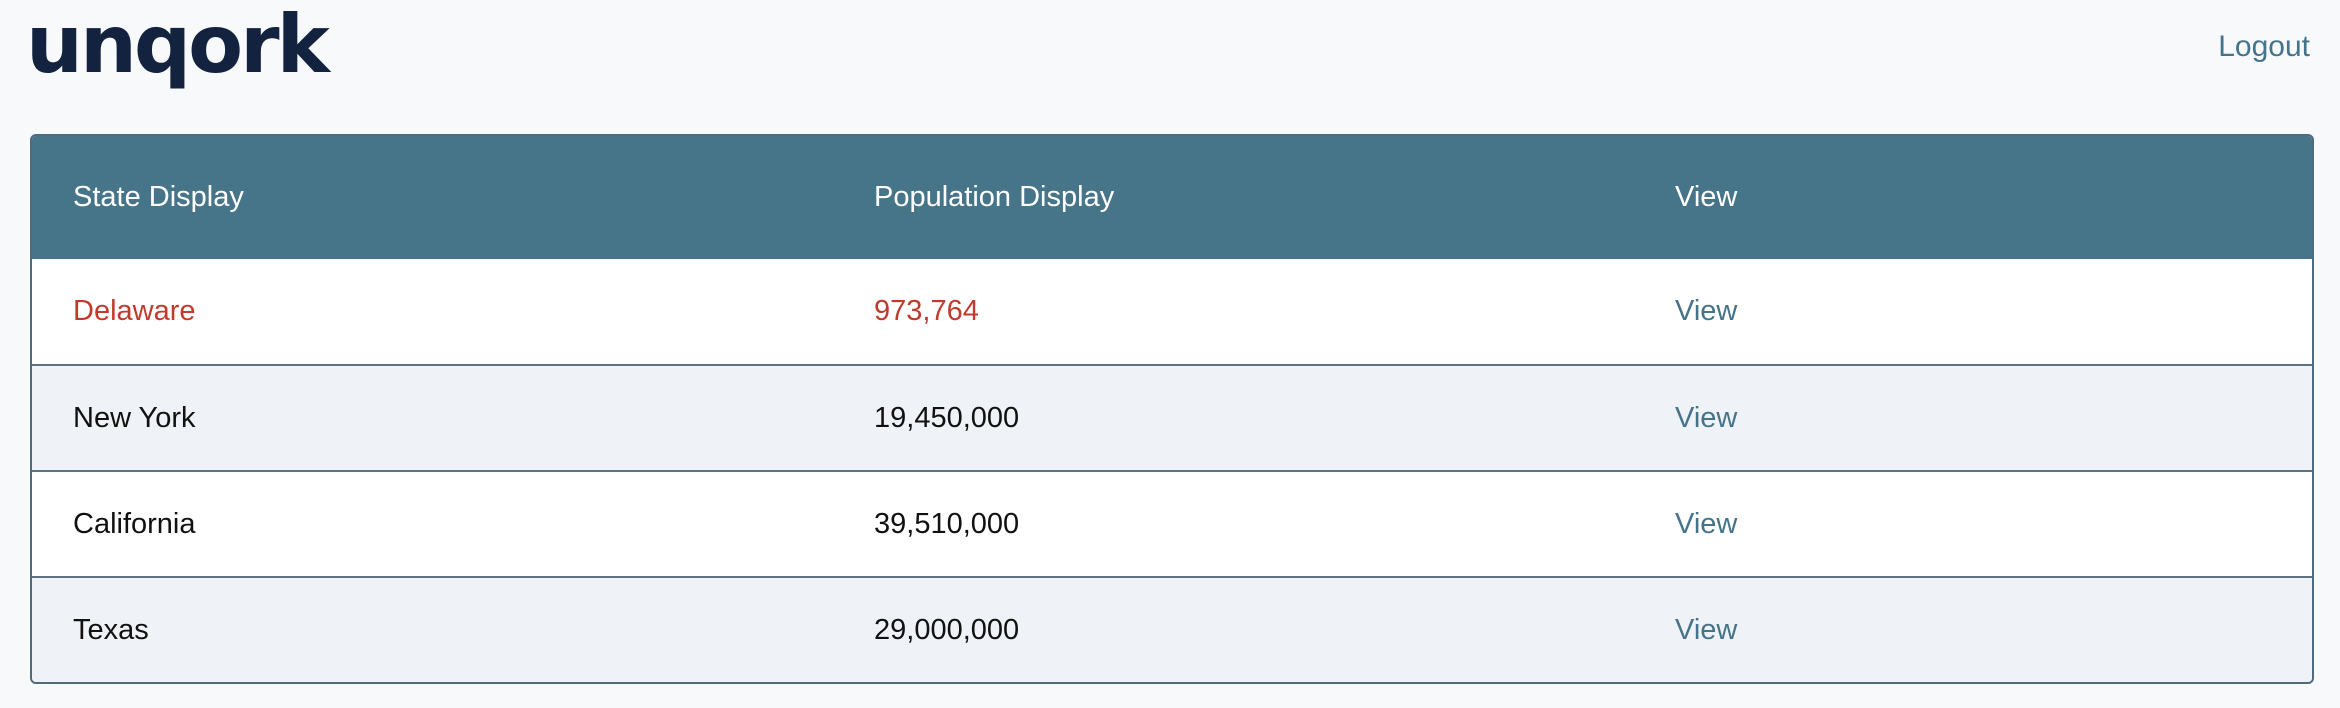 This screenshot has height=708, width=2340. Describe the element at coordinates (947, 523) in the screenshot. I see `population-cell: 39,510,000` at that location.